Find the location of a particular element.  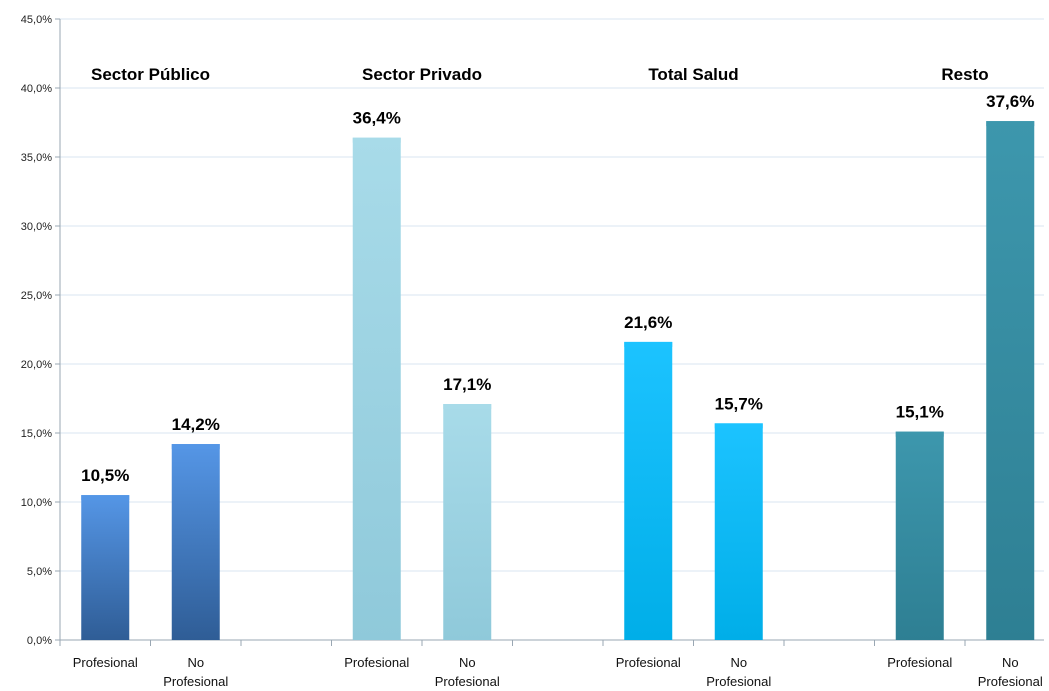

y-tick-label: 20,0% is located at coordinates (36, 365).